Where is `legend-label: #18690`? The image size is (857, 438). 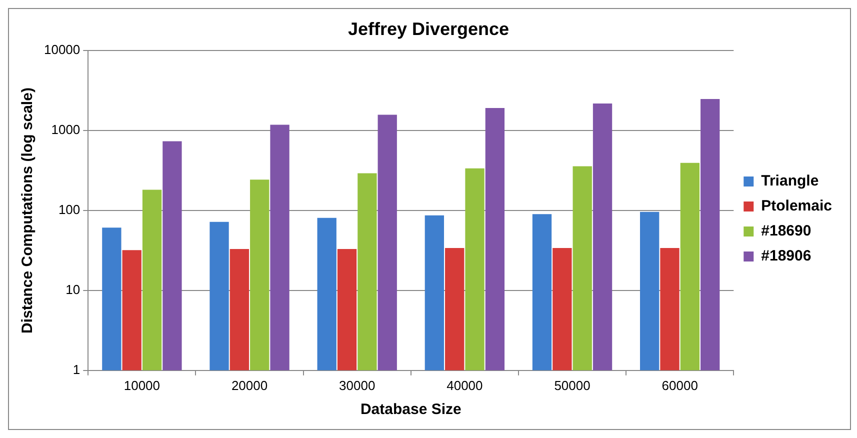
legend-label: #18690 is located at coordinates (786, 231).